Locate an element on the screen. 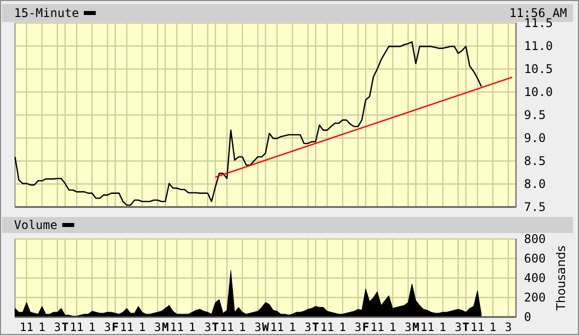 The width and height of the screenshot is (579, 335). x-tick-label: W is located at coordinates (266, 327).